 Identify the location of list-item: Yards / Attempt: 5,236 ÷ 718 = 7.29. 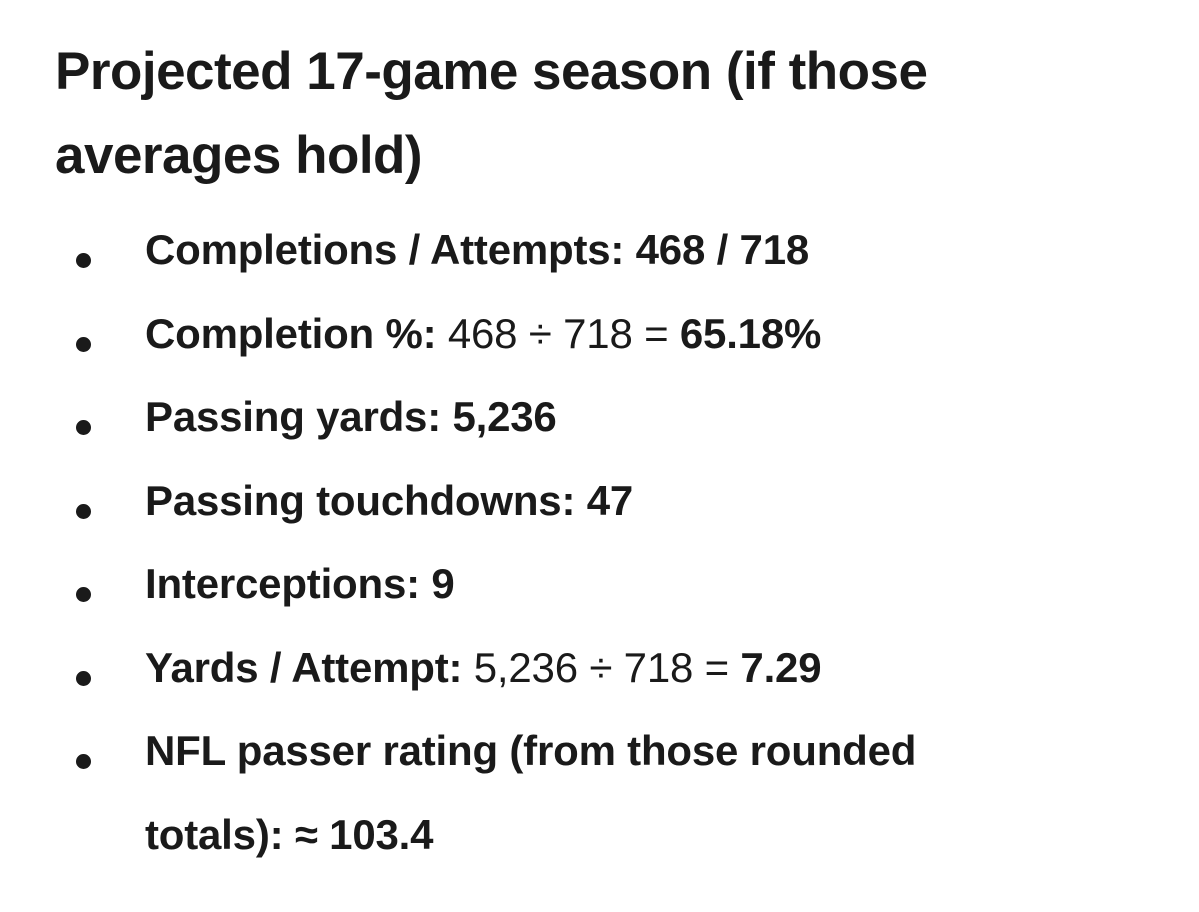
(627, 668).